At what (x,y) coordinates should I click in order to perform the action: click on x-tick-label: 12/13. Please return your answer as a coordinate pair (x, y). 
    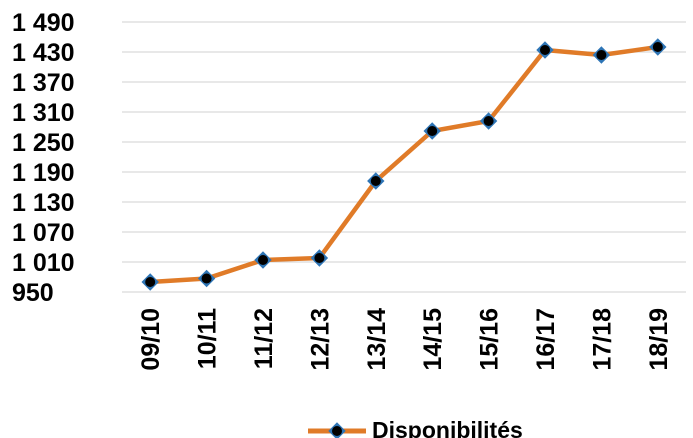
    Looking at the image, I should click on (320, 339).